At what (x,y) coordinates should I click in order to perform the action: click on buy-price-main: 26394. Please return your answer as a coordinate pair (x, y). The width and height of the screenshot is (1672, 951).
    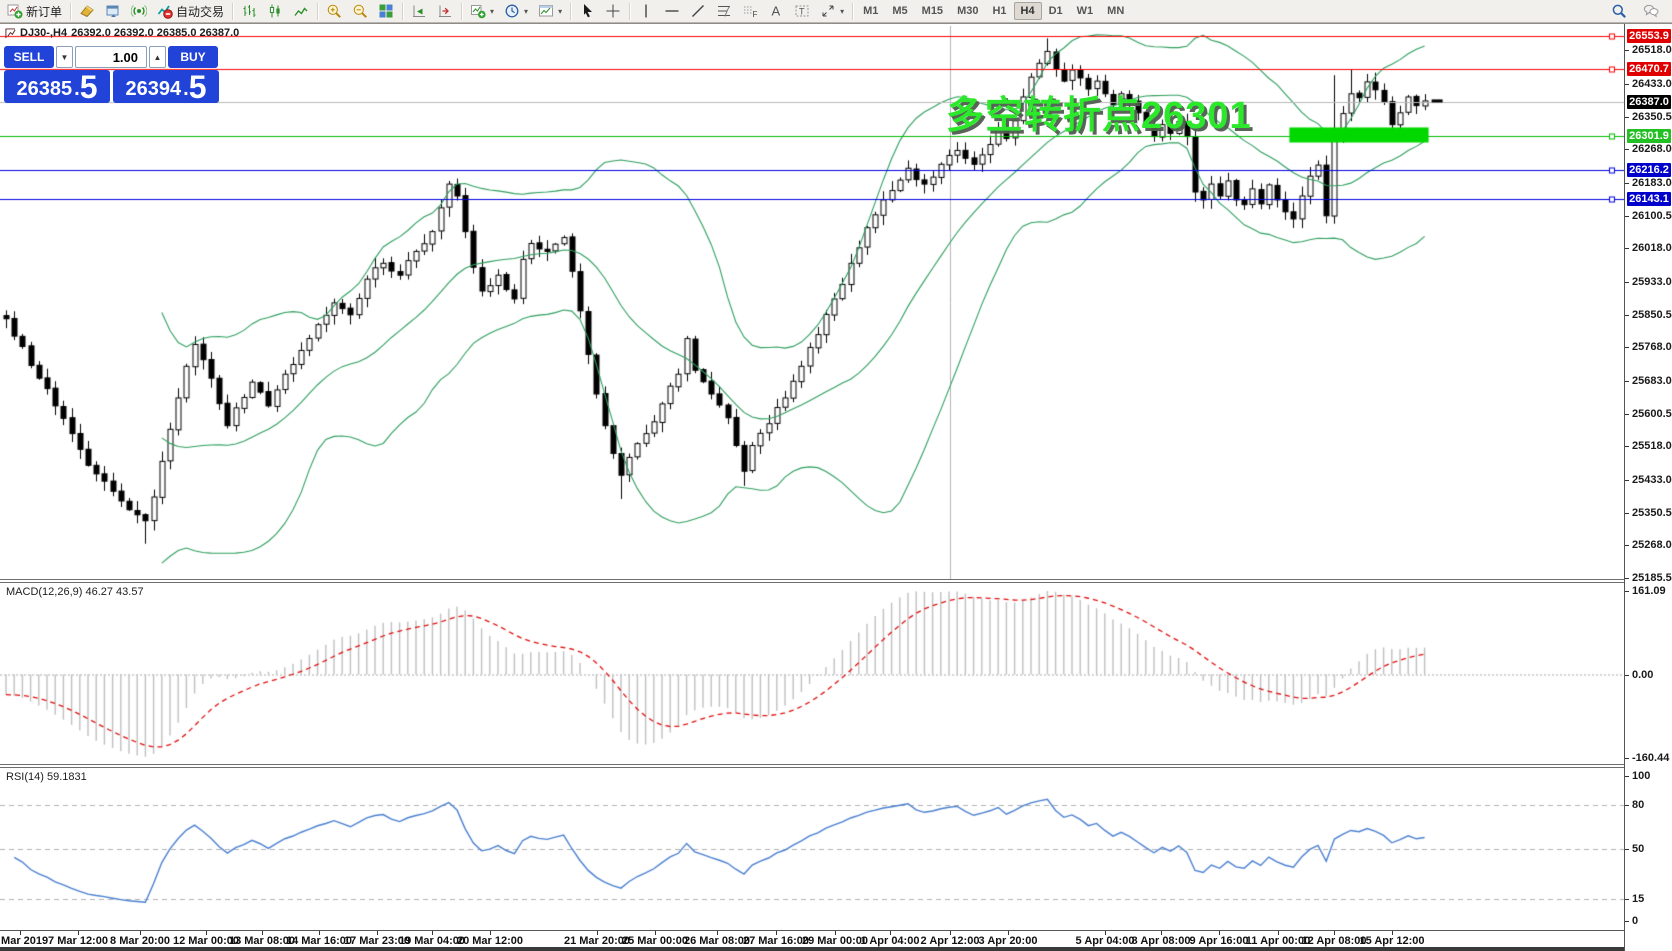
    Looking at the image, I should click on (153, 89).